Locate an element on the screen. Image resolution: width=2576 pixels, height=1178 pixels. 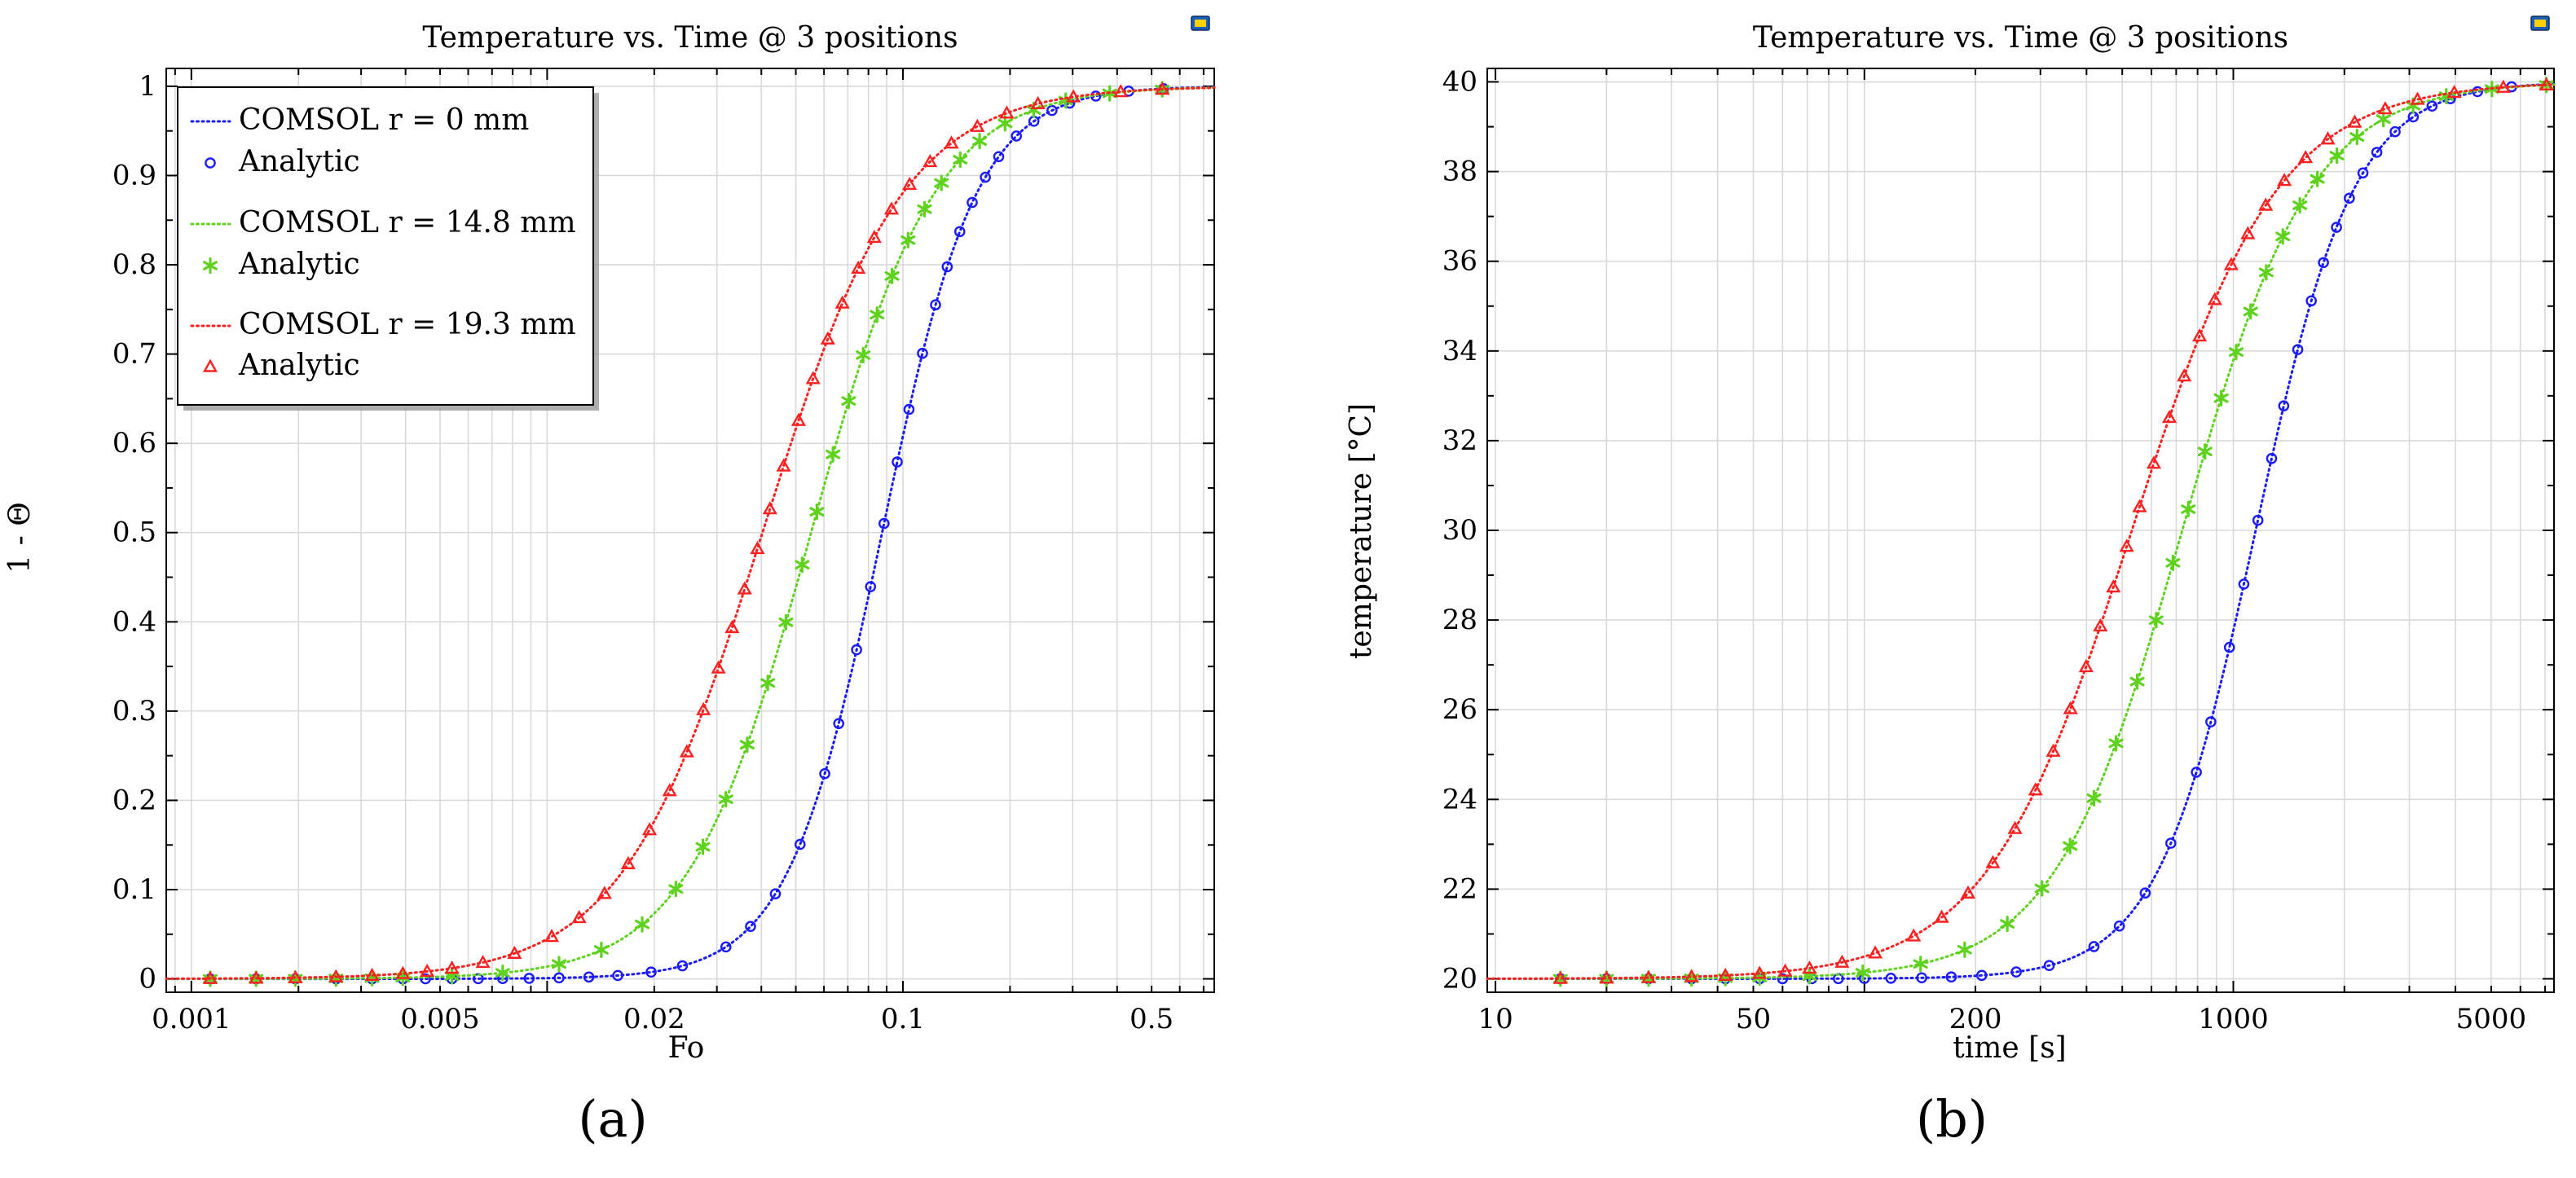
y-tick-label: 0 is located at coordinates (148, 979).